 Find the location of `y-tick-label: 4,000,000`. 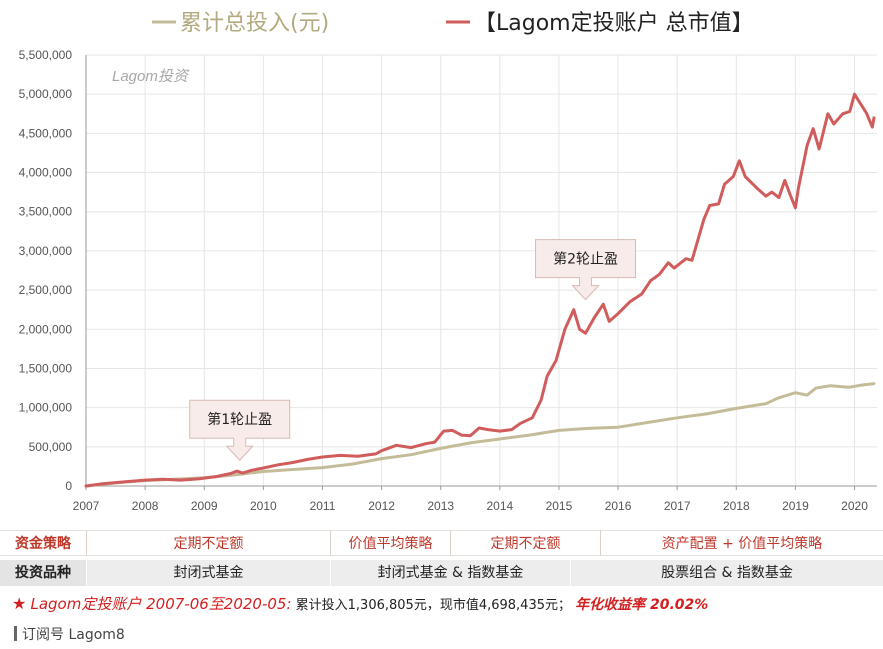

y-tick-label: 4,000,000 is located at coordinates (46, 173).